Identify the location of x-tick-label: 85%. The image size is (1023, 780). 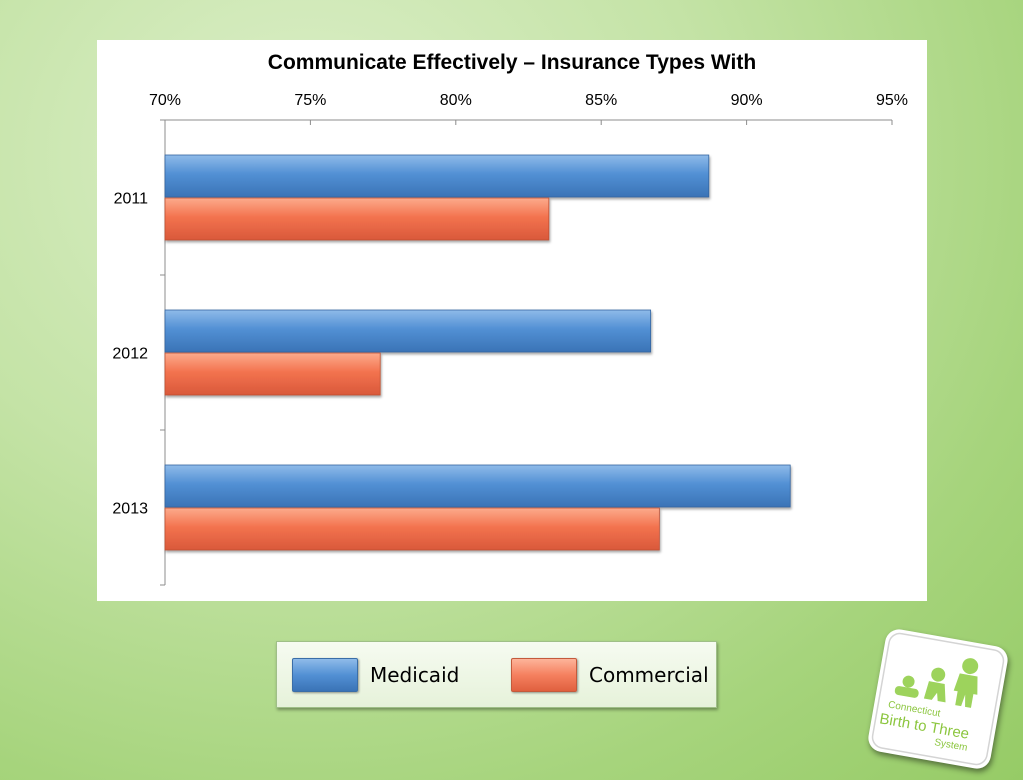
(601, 100).